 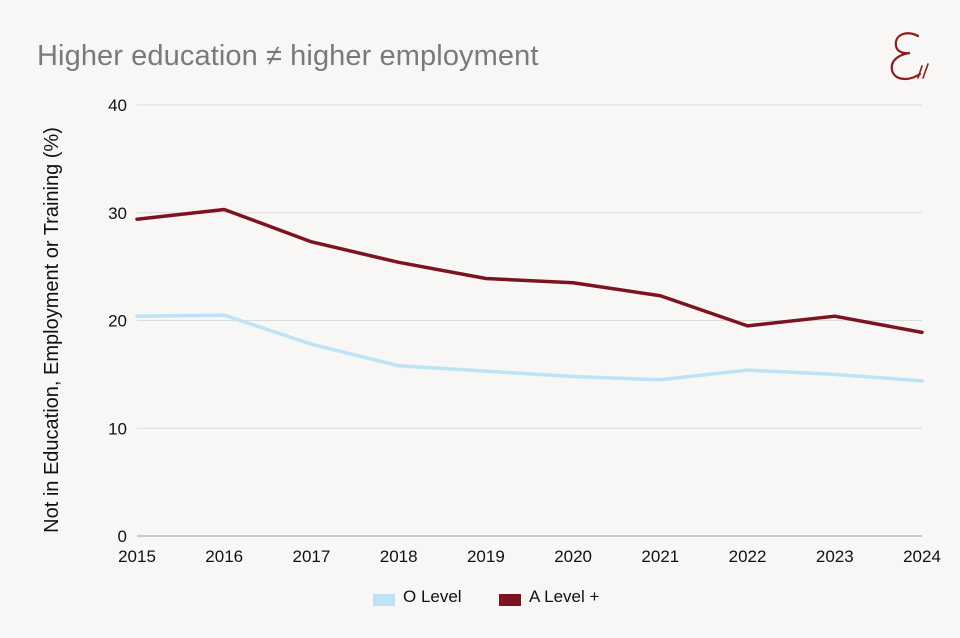 What do you see at coordinates (399, 556) in the screenshot?
I see `x-tick-label: 2018` at bounding box center [399, 556].